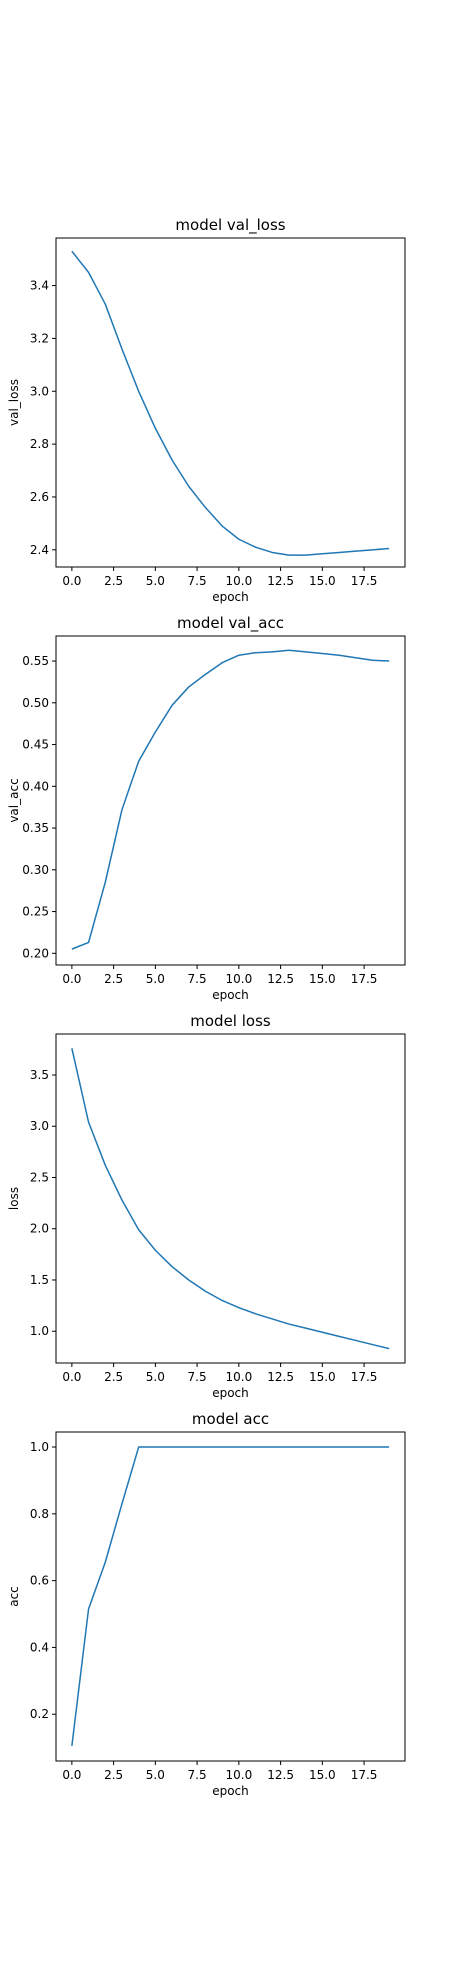  I want to click on y-tick-label: 2.4, so click(39, 550).